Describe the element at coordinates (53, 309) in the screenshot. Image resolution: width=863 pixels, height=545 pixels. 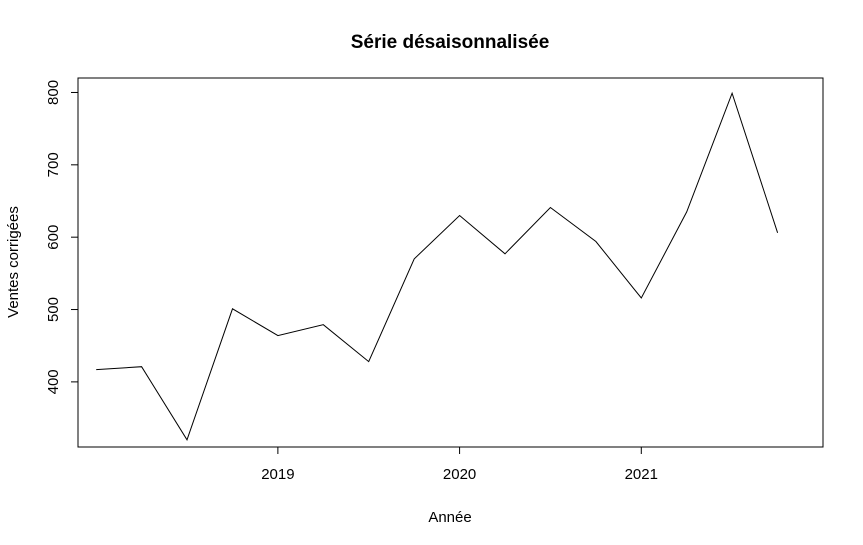
I see `y-tick-label: 500` at that location.